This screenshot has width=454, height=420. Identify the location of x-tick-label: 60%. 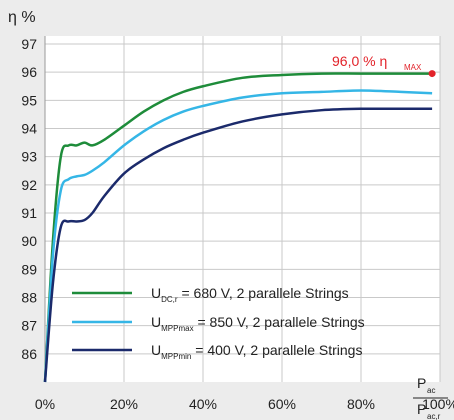
(282, 404).